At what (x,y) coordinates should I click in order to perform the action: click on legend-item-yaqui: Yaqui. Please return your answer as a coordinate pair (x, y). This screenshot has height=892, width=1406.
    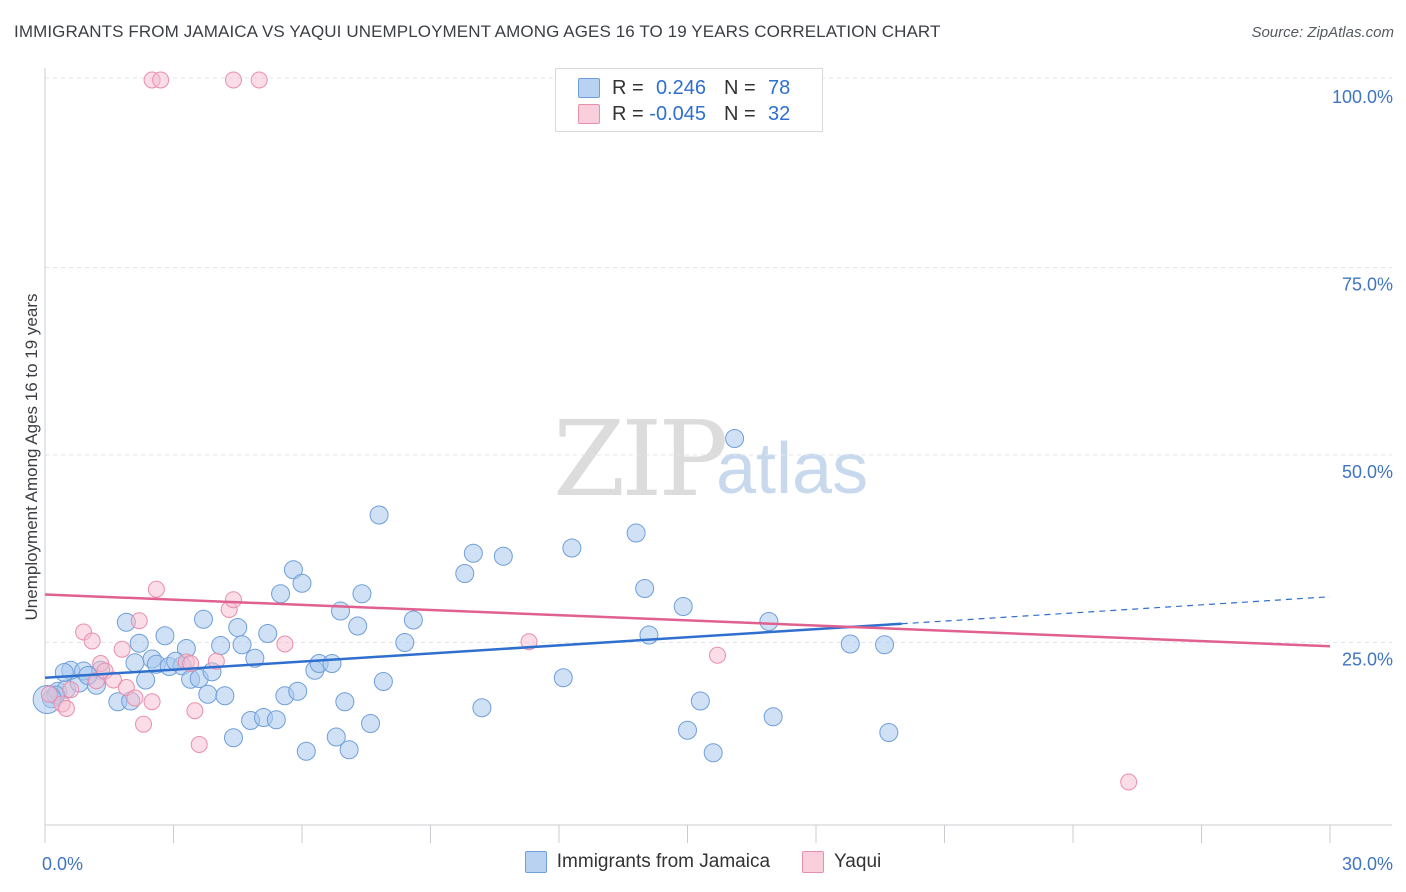
    Looking at the image, I should click on (841, 862).